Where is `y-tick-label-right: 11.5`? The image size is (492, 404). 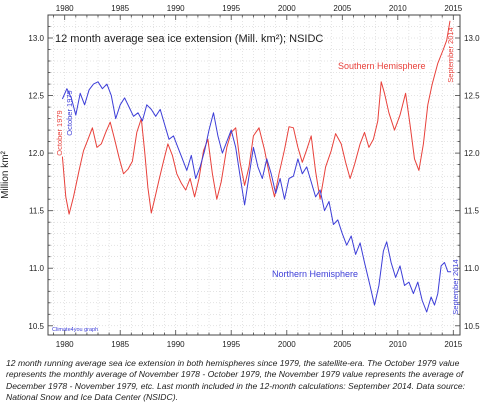
y-tick-label-right: 11.5 is located at coordinates (472, 211).